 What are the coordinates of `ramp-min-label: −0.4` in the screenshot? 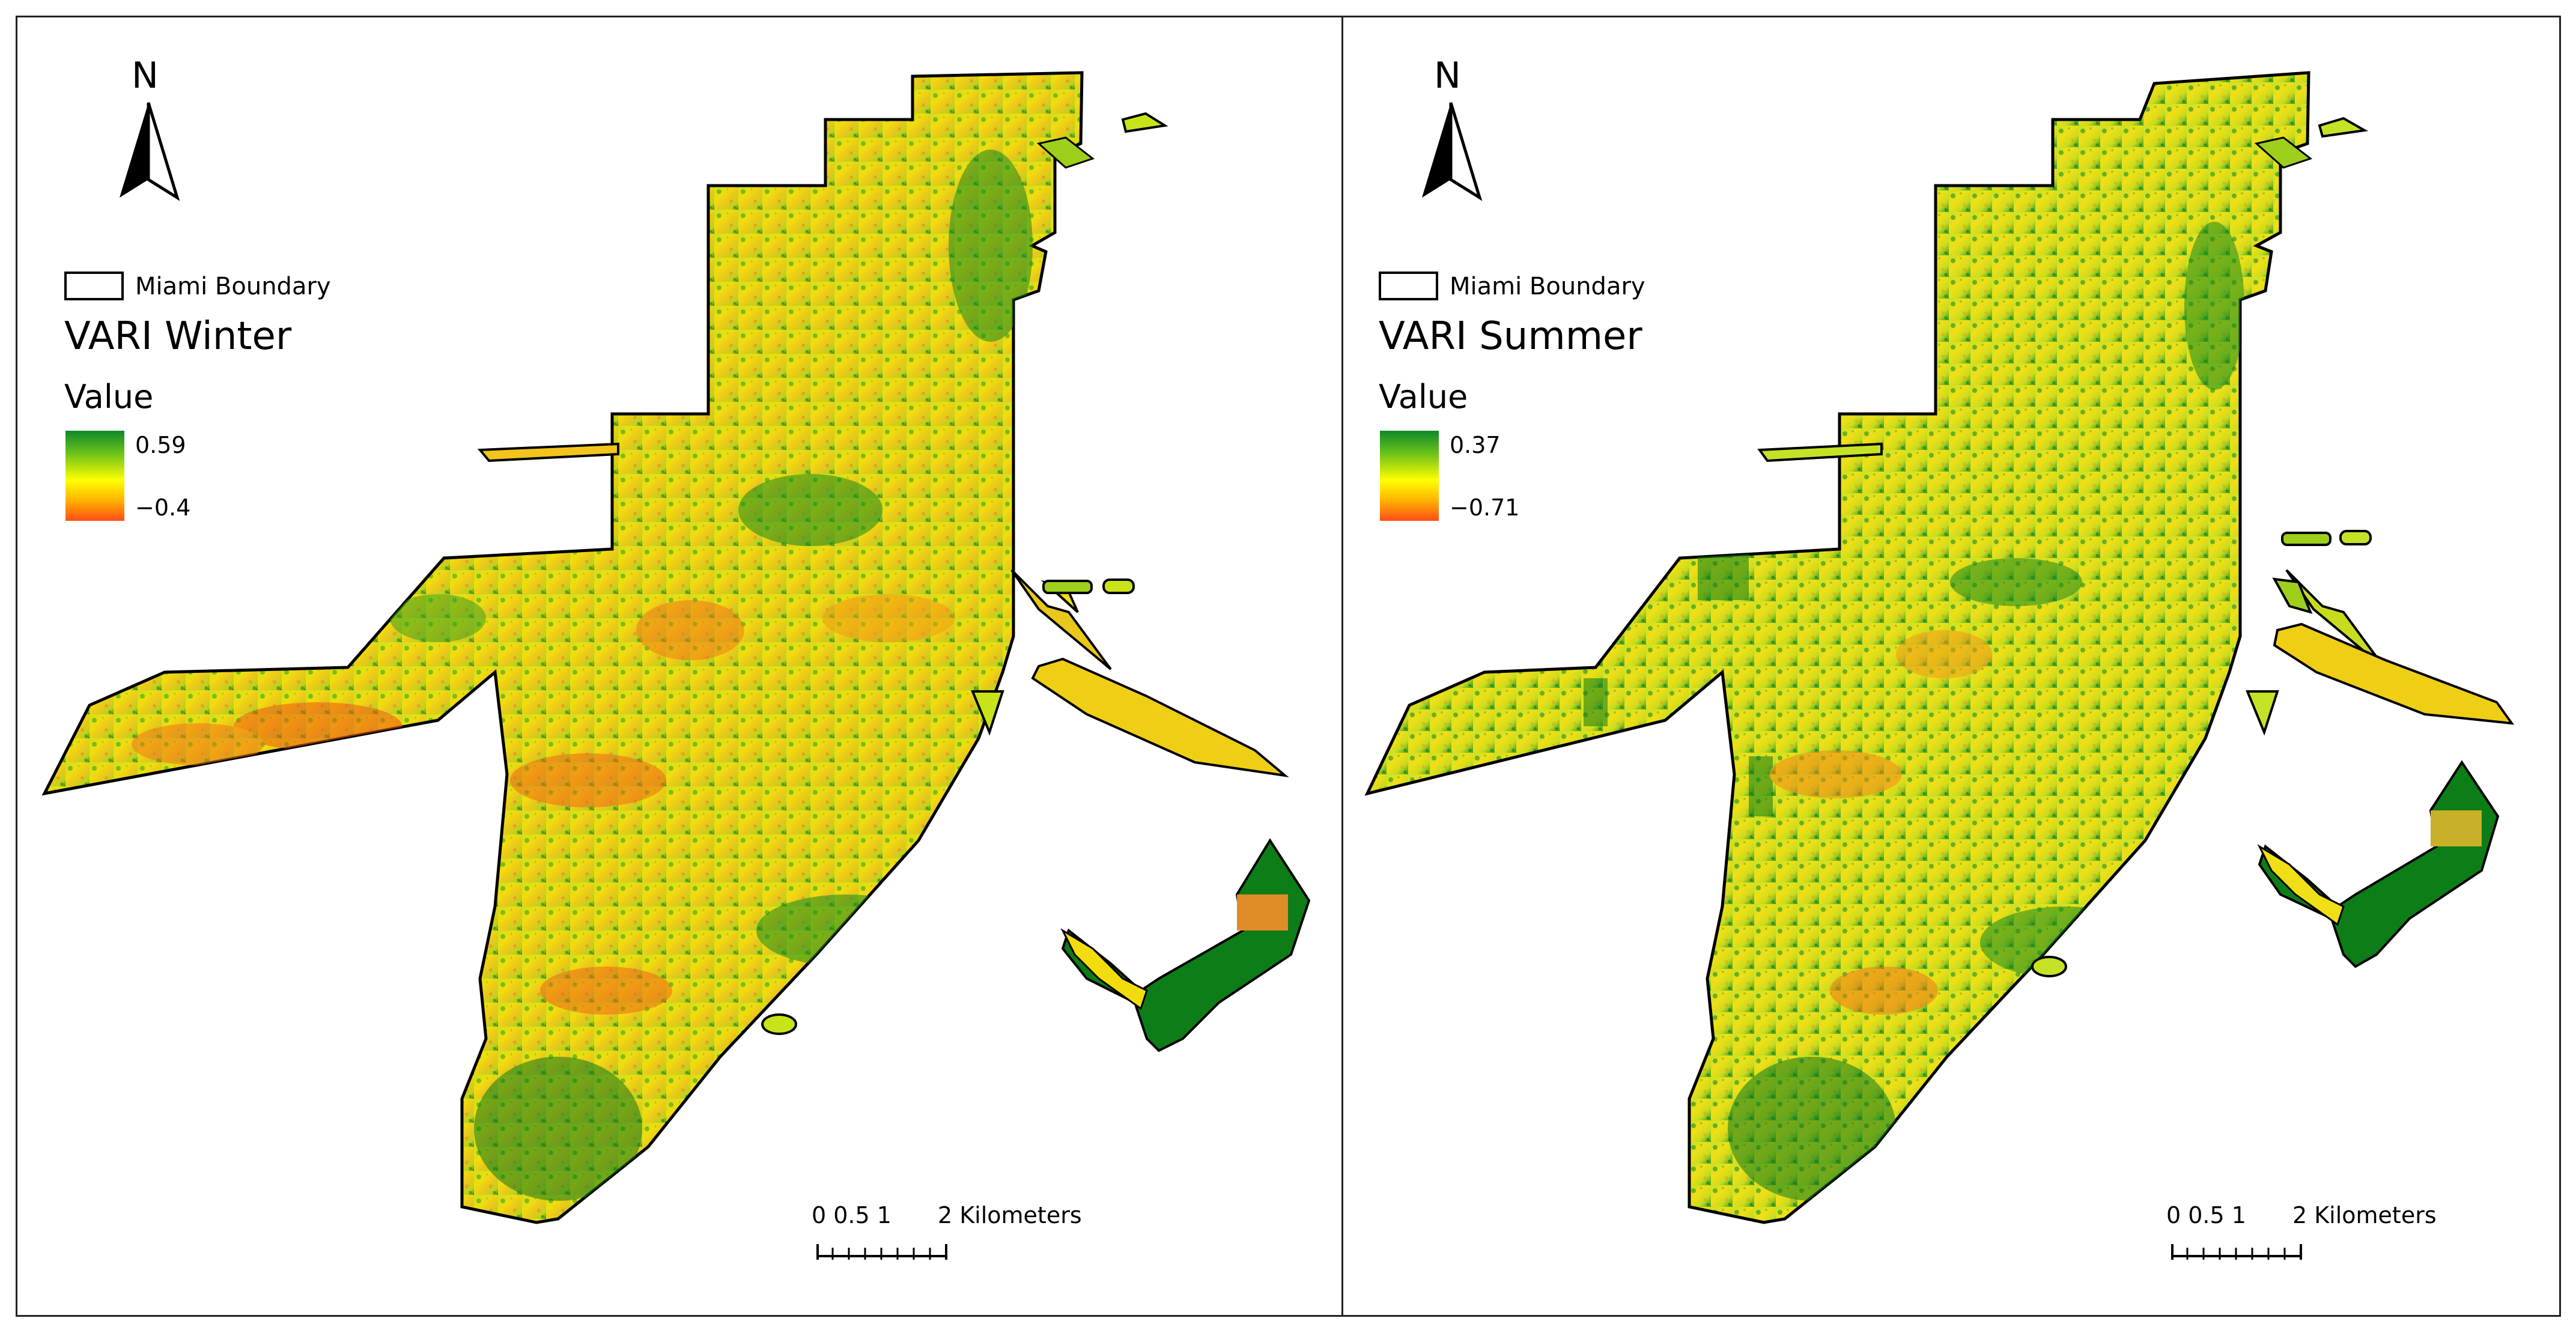 It's located at (163, 507).